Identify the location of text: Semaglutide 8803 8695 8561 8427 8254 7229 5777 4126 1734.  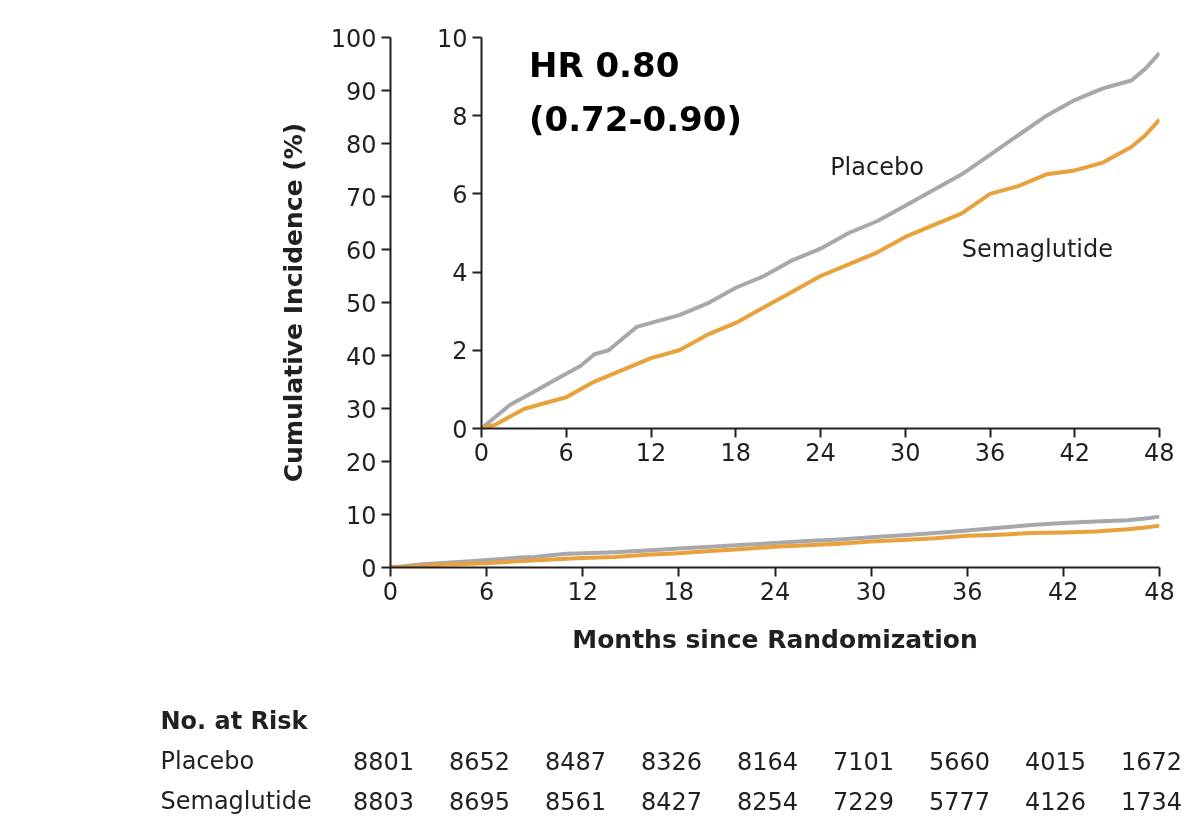
(671, 801).